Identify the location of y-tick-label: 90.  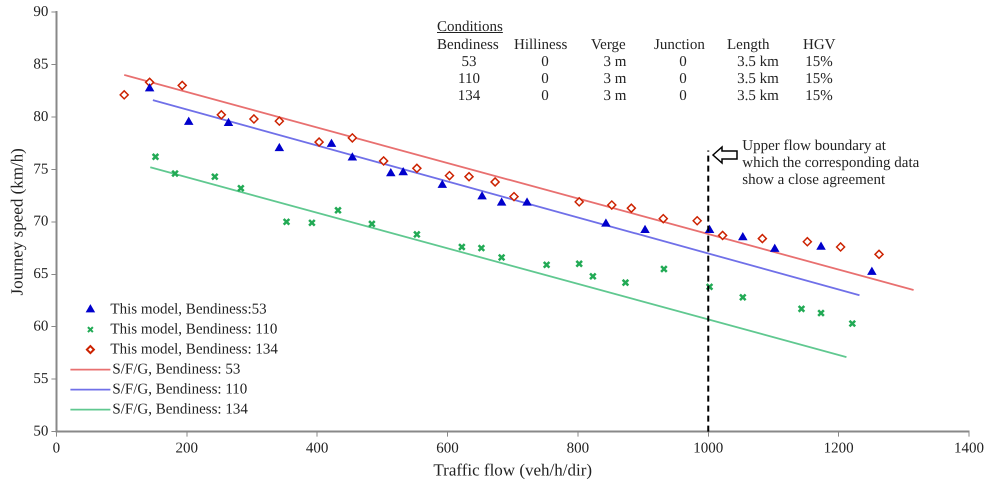
(40, 12).